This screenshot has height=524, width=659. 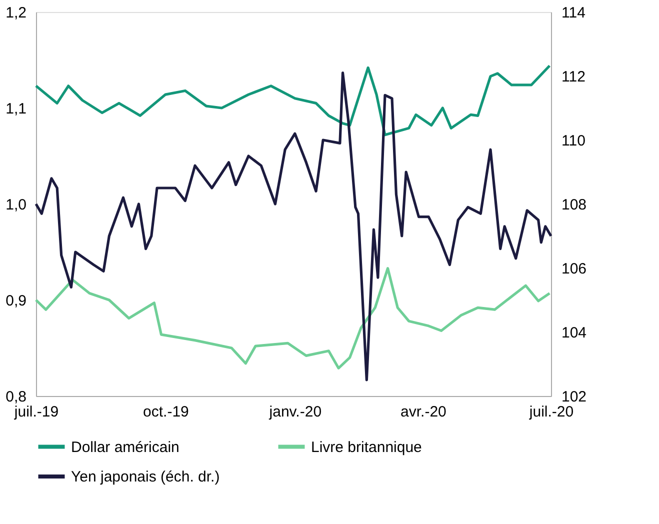 What do you see at coordinates (166, 412) in the screenshot?
I see `x-tick-label: oct.-19` at bounding box center [166, 412].